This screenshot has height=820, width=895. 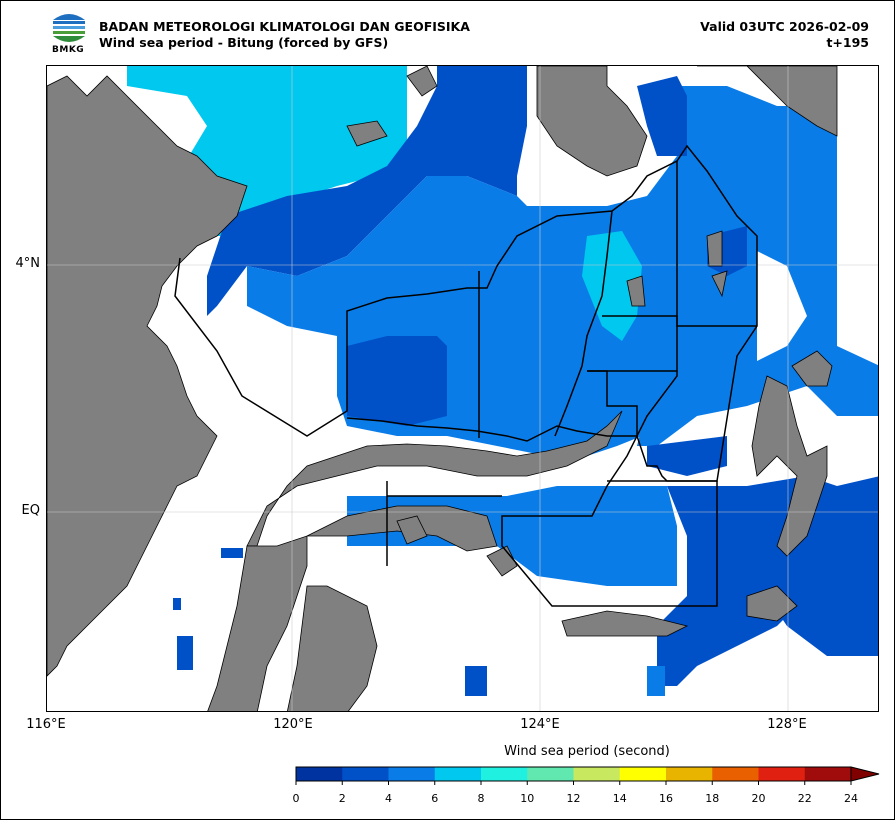 I want to click on valid-time: Valid 03UTC 2026-02-09, so click(x=784, y=26).